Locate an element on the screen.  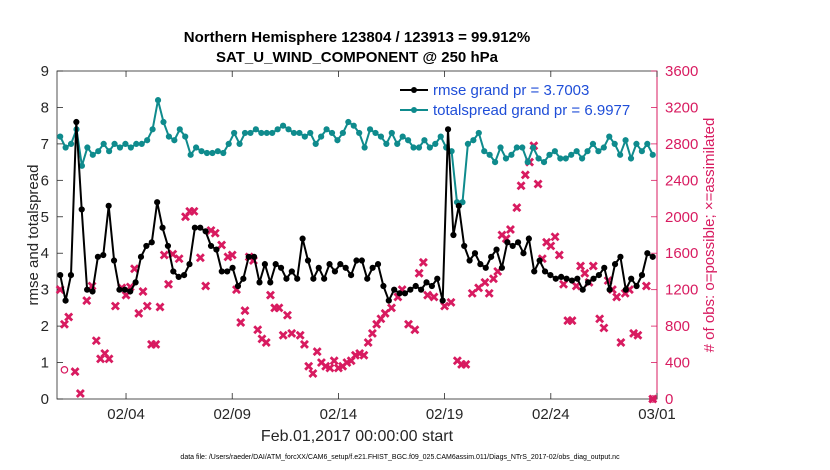
right-y-axis-label: # of obs: o=possible; ×=assimilated is located at coordinates (709, 235).